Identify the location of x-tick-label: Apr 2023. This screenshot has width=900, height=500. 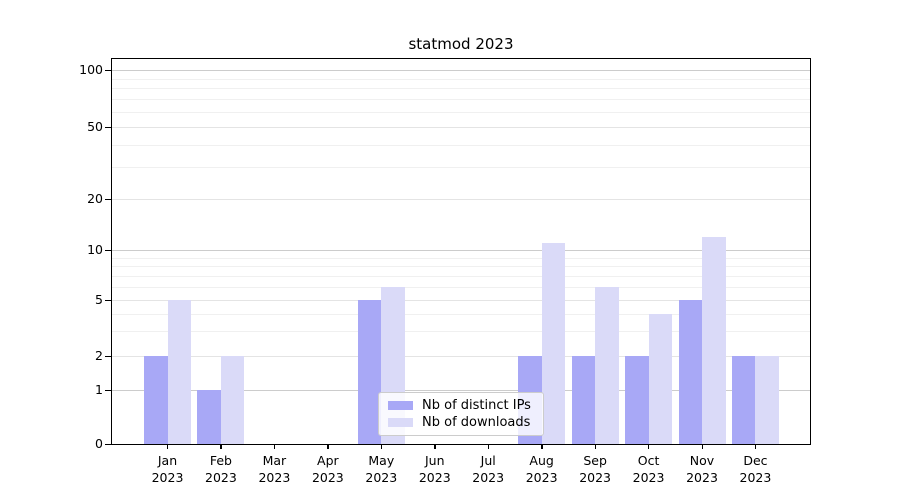
(327, 469).